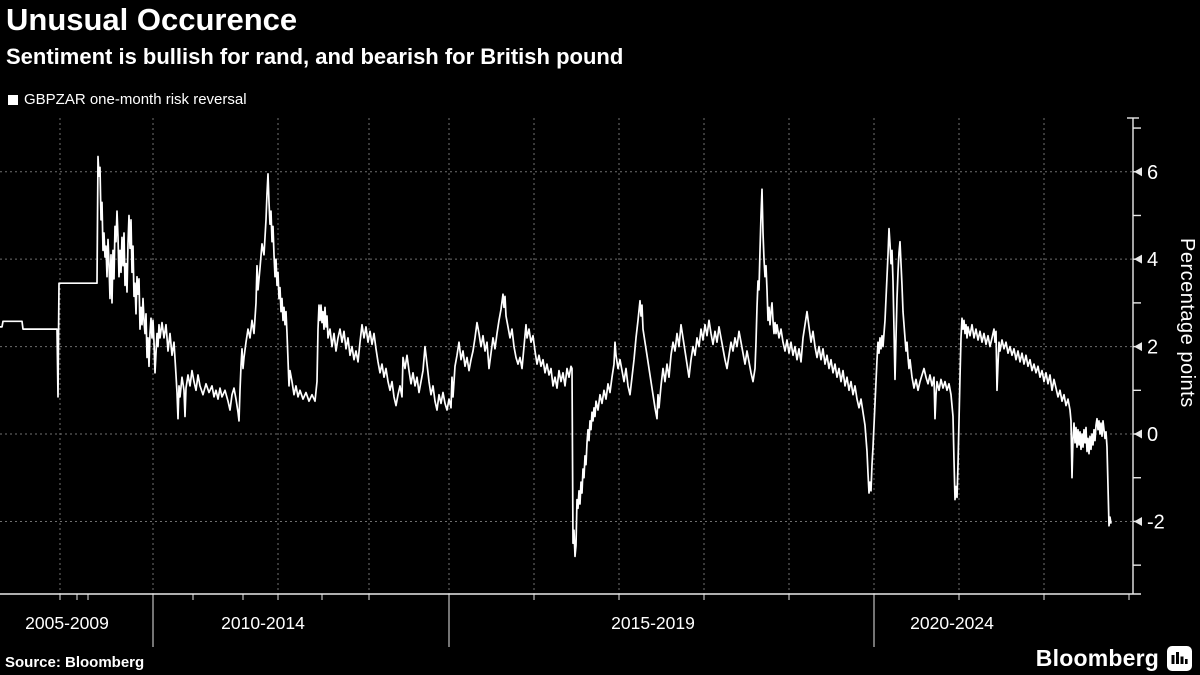 The width and height of the screenshot is (1200, 675). I want to click on y-tick-label: -2, so click(1156, 522).